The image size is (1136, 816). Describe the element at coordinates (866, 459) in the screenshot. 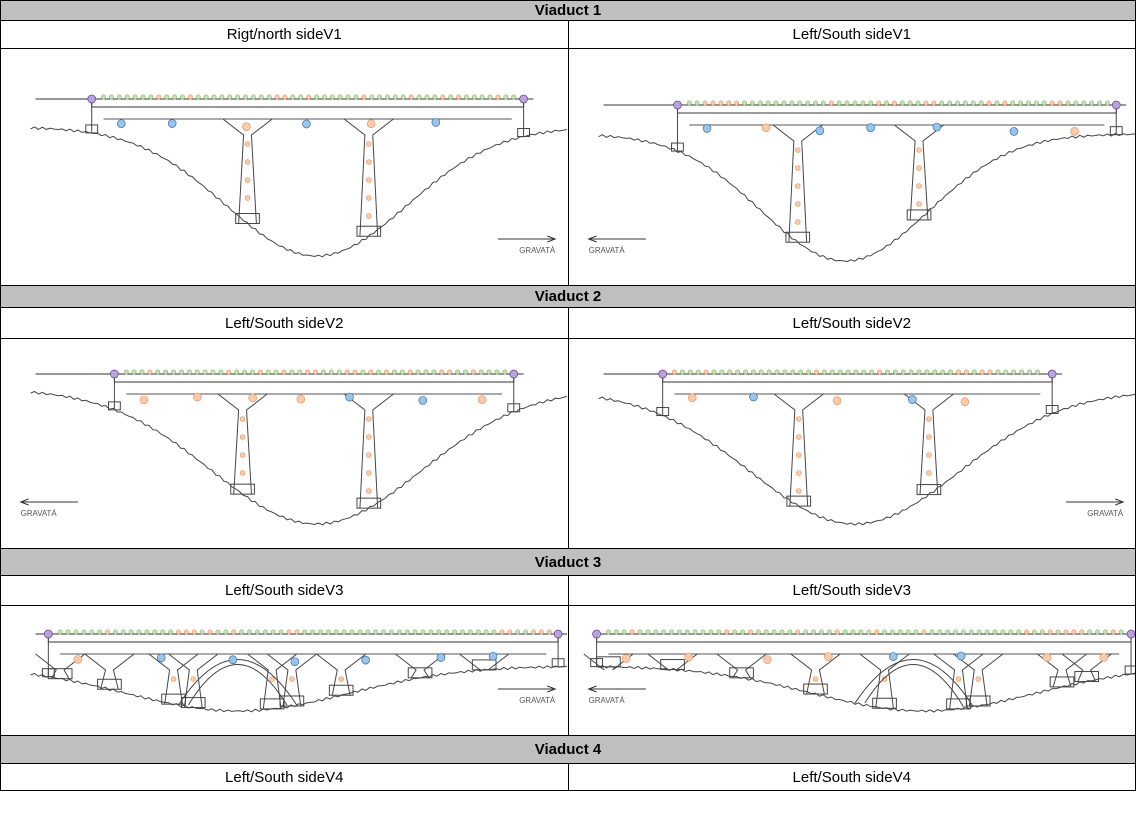

I see `terrain` at that location.